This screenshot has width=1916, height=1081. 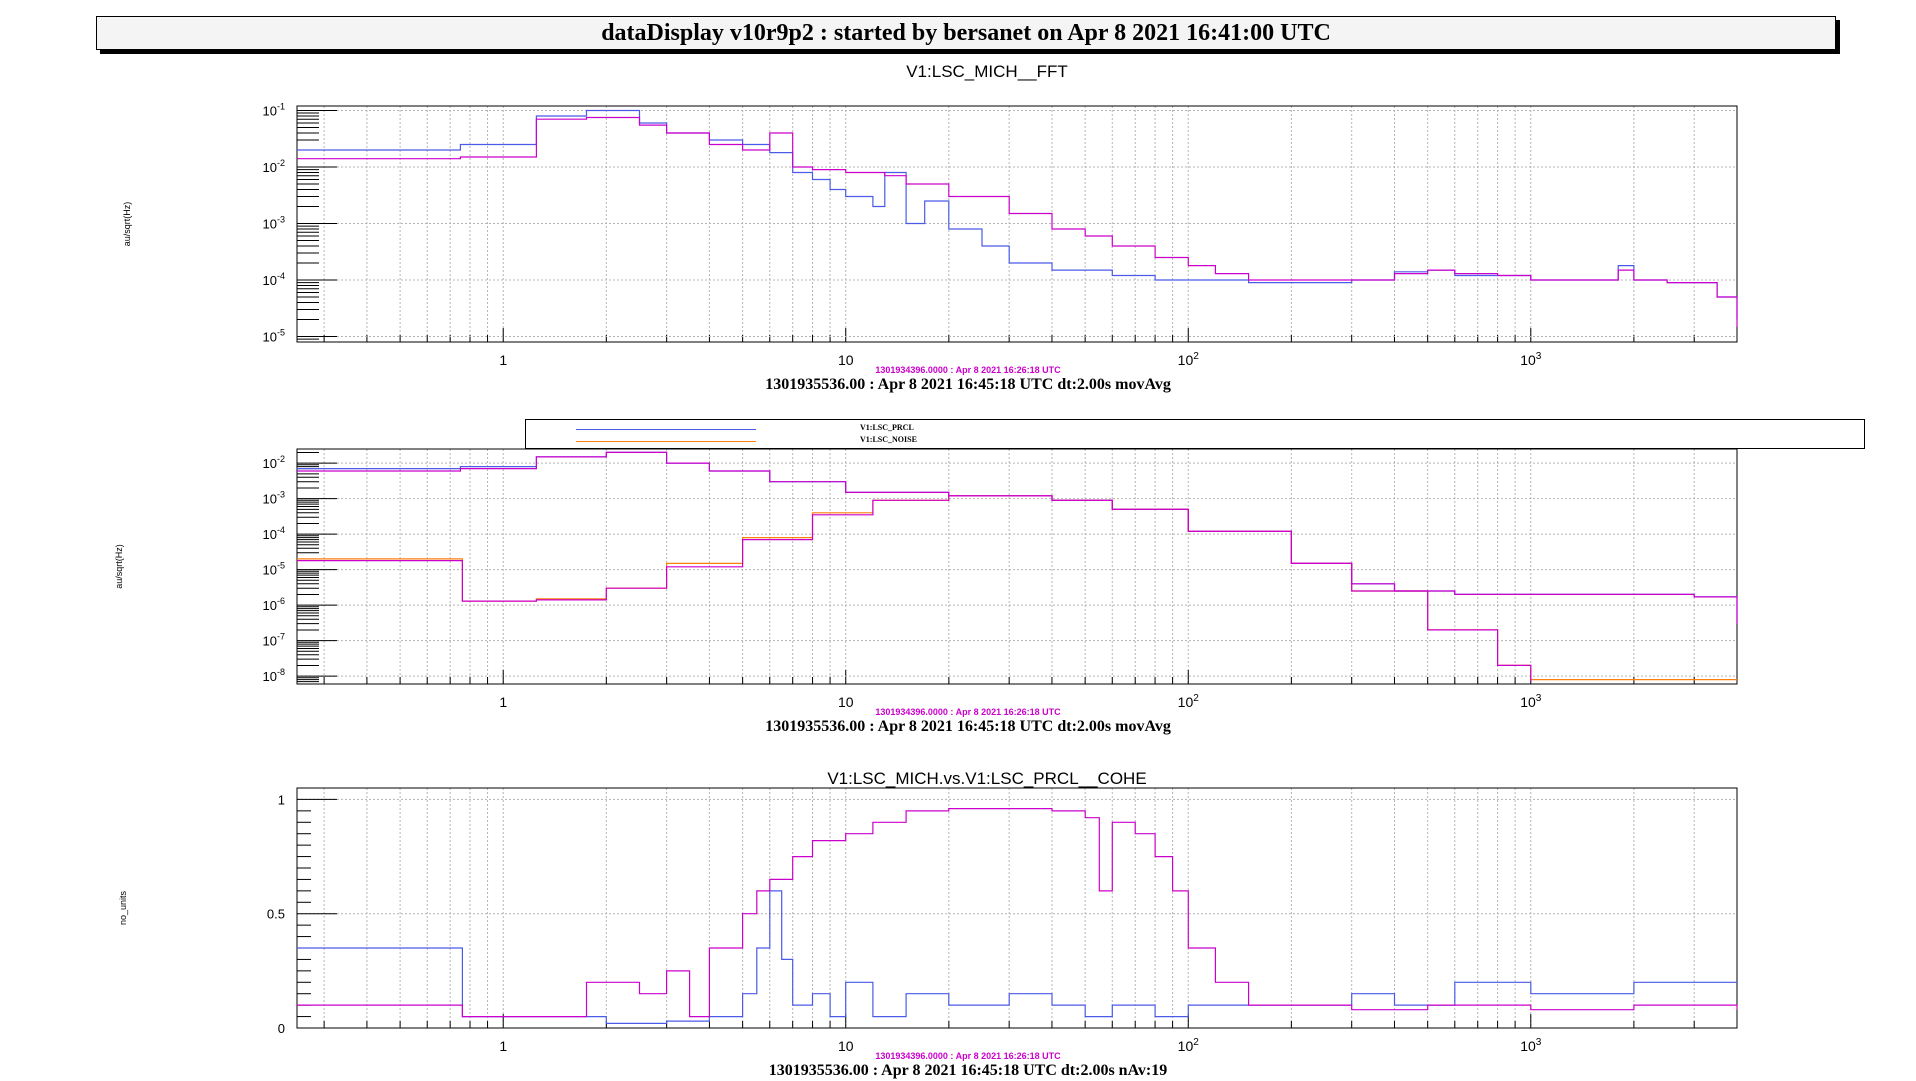 What do you see at coordinates (276, 914) in the screenshot?
I see `y-tick-label: 0.5` at bounding box center [276, 914].